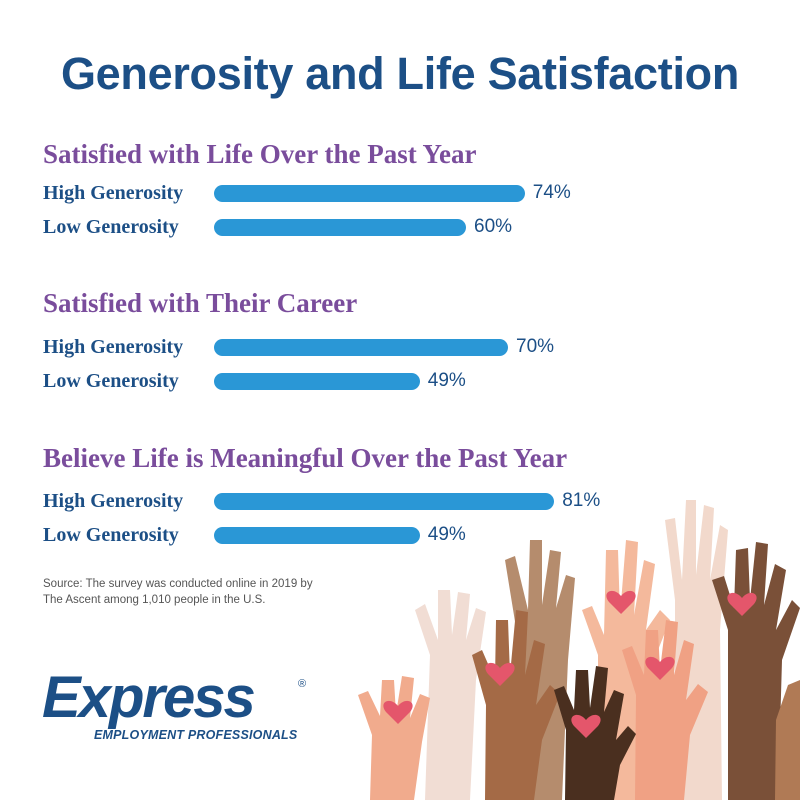 Image resolution: width=800 pixels, height=800 pixels. I want to click on section-title-career: Satisfied with Their Career, so click(200, 303).